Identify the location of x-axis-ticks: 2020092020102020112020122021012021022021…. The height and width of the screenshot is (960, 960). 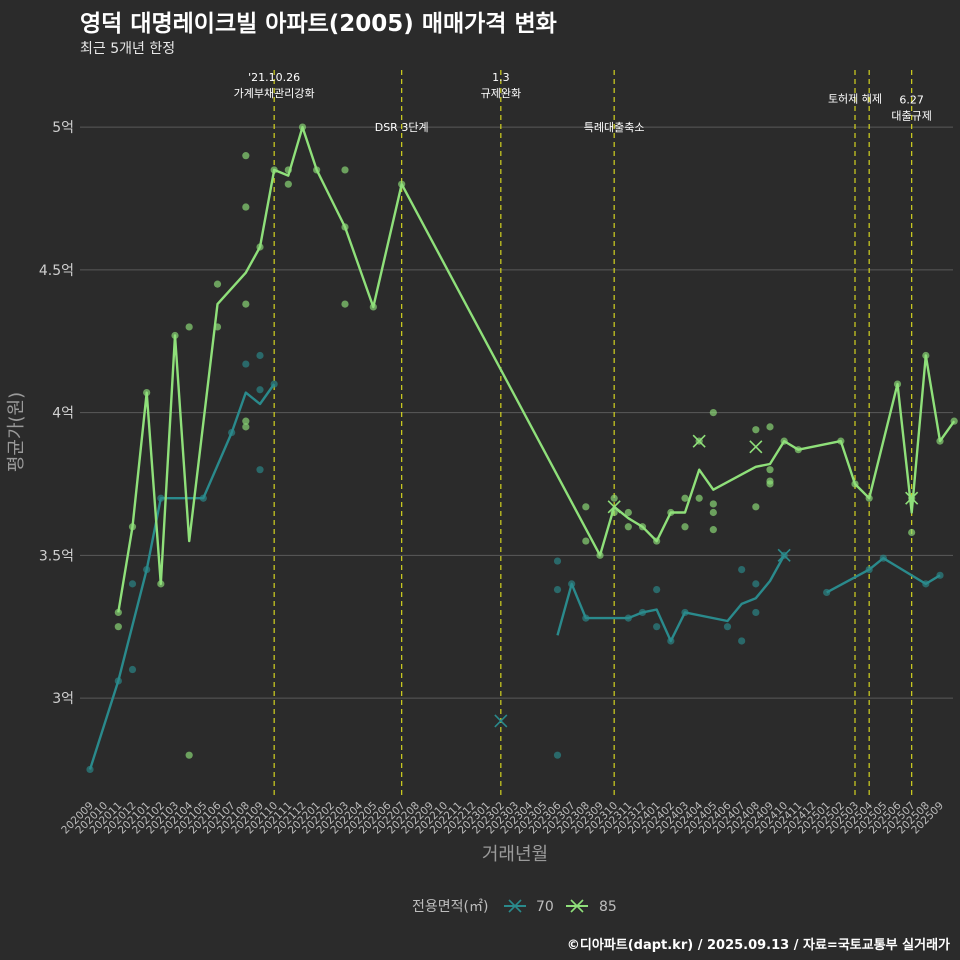
(502, 817).